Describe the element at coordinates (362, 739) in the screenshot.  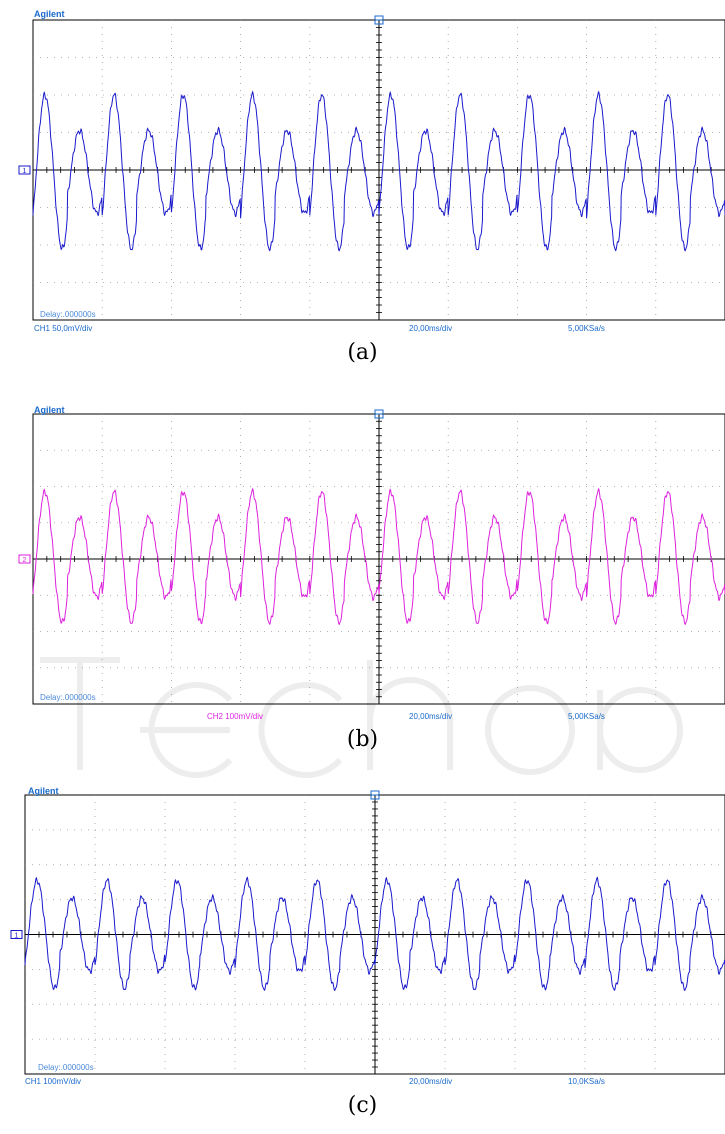
I see `caption: (b)` at that location.